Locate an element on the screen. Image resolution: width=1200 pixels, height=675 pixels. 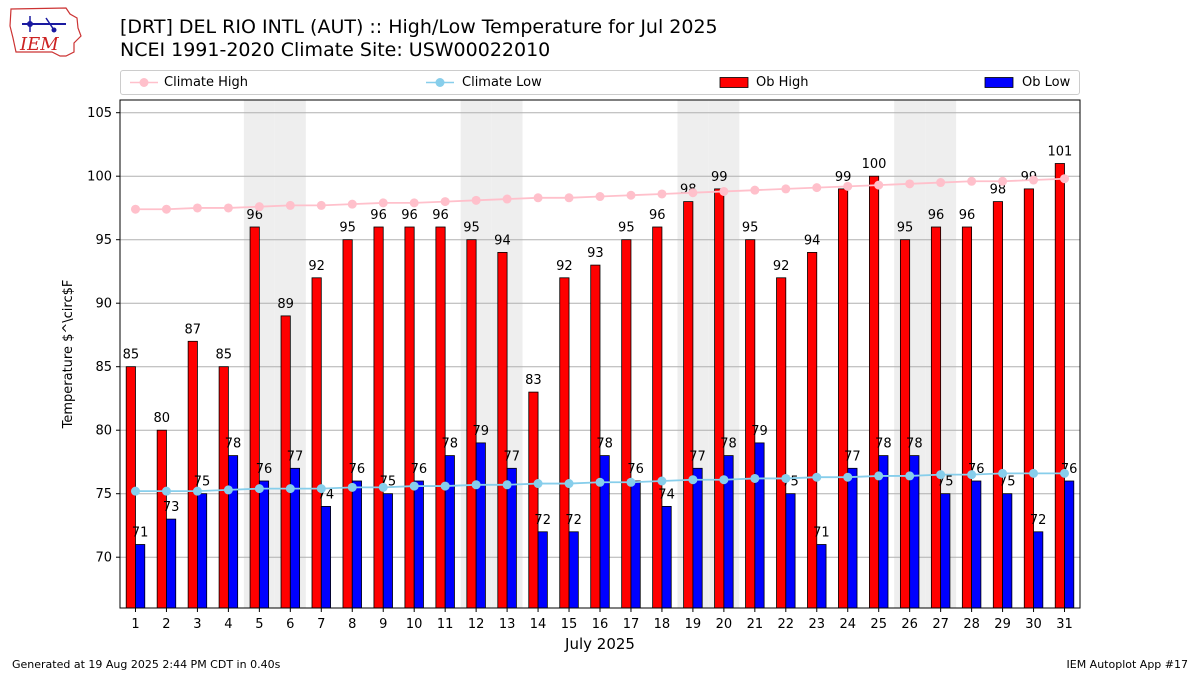
ob-high-label: 99 is located at coordinates (719, 177).